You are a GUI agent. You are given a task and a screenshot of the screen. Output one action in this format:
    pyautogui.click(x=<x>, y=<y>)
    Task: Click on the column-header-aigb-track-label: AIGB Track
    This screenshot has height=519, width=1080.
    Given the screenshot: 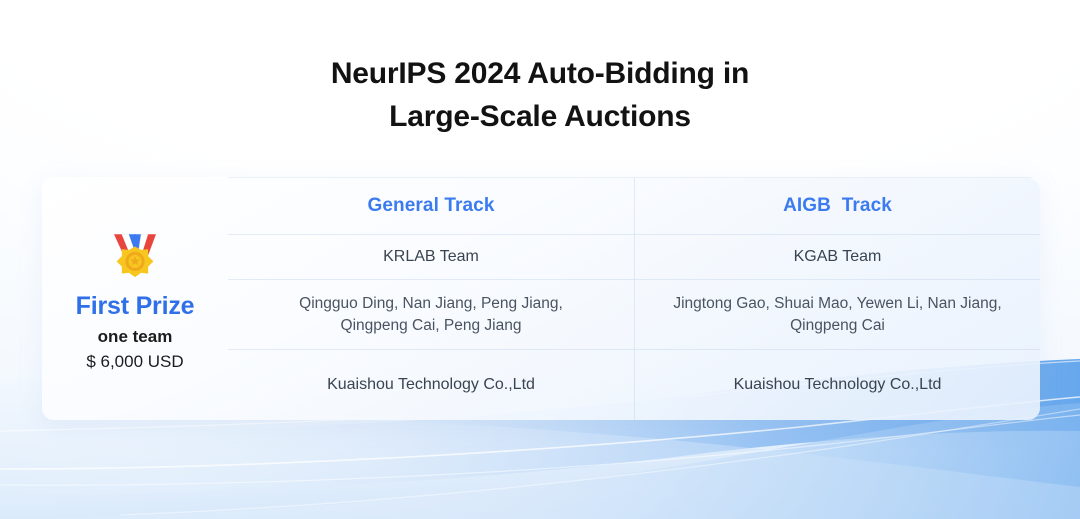 What is the action you would take?
    pyautogui.click(x=837, y=205)
    